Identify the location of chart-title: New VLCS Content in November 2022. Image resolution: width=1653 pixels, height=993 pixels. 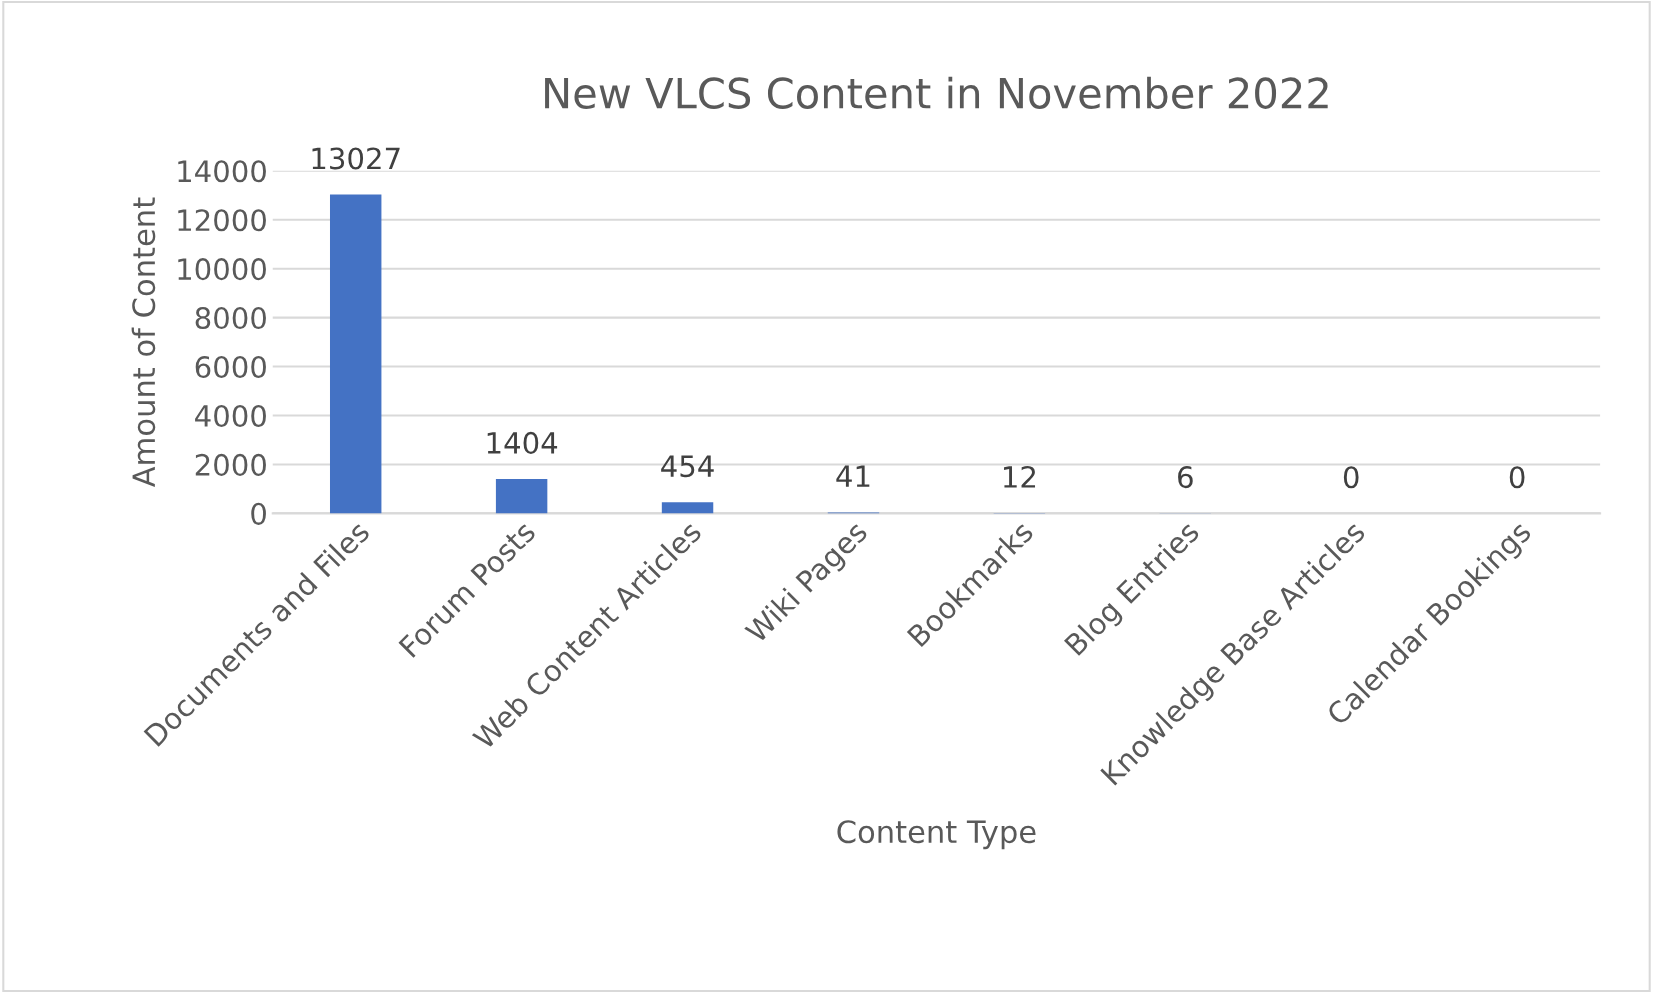
(936, 92).